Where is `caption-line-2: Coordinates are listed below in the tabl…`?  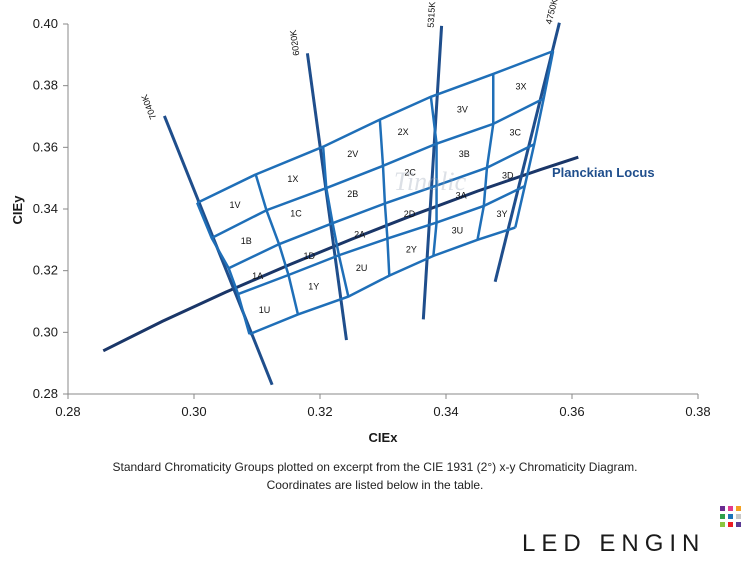 caption-line-2: Coordinates are listed below in the tabl… is located at coordinates (375, 485).